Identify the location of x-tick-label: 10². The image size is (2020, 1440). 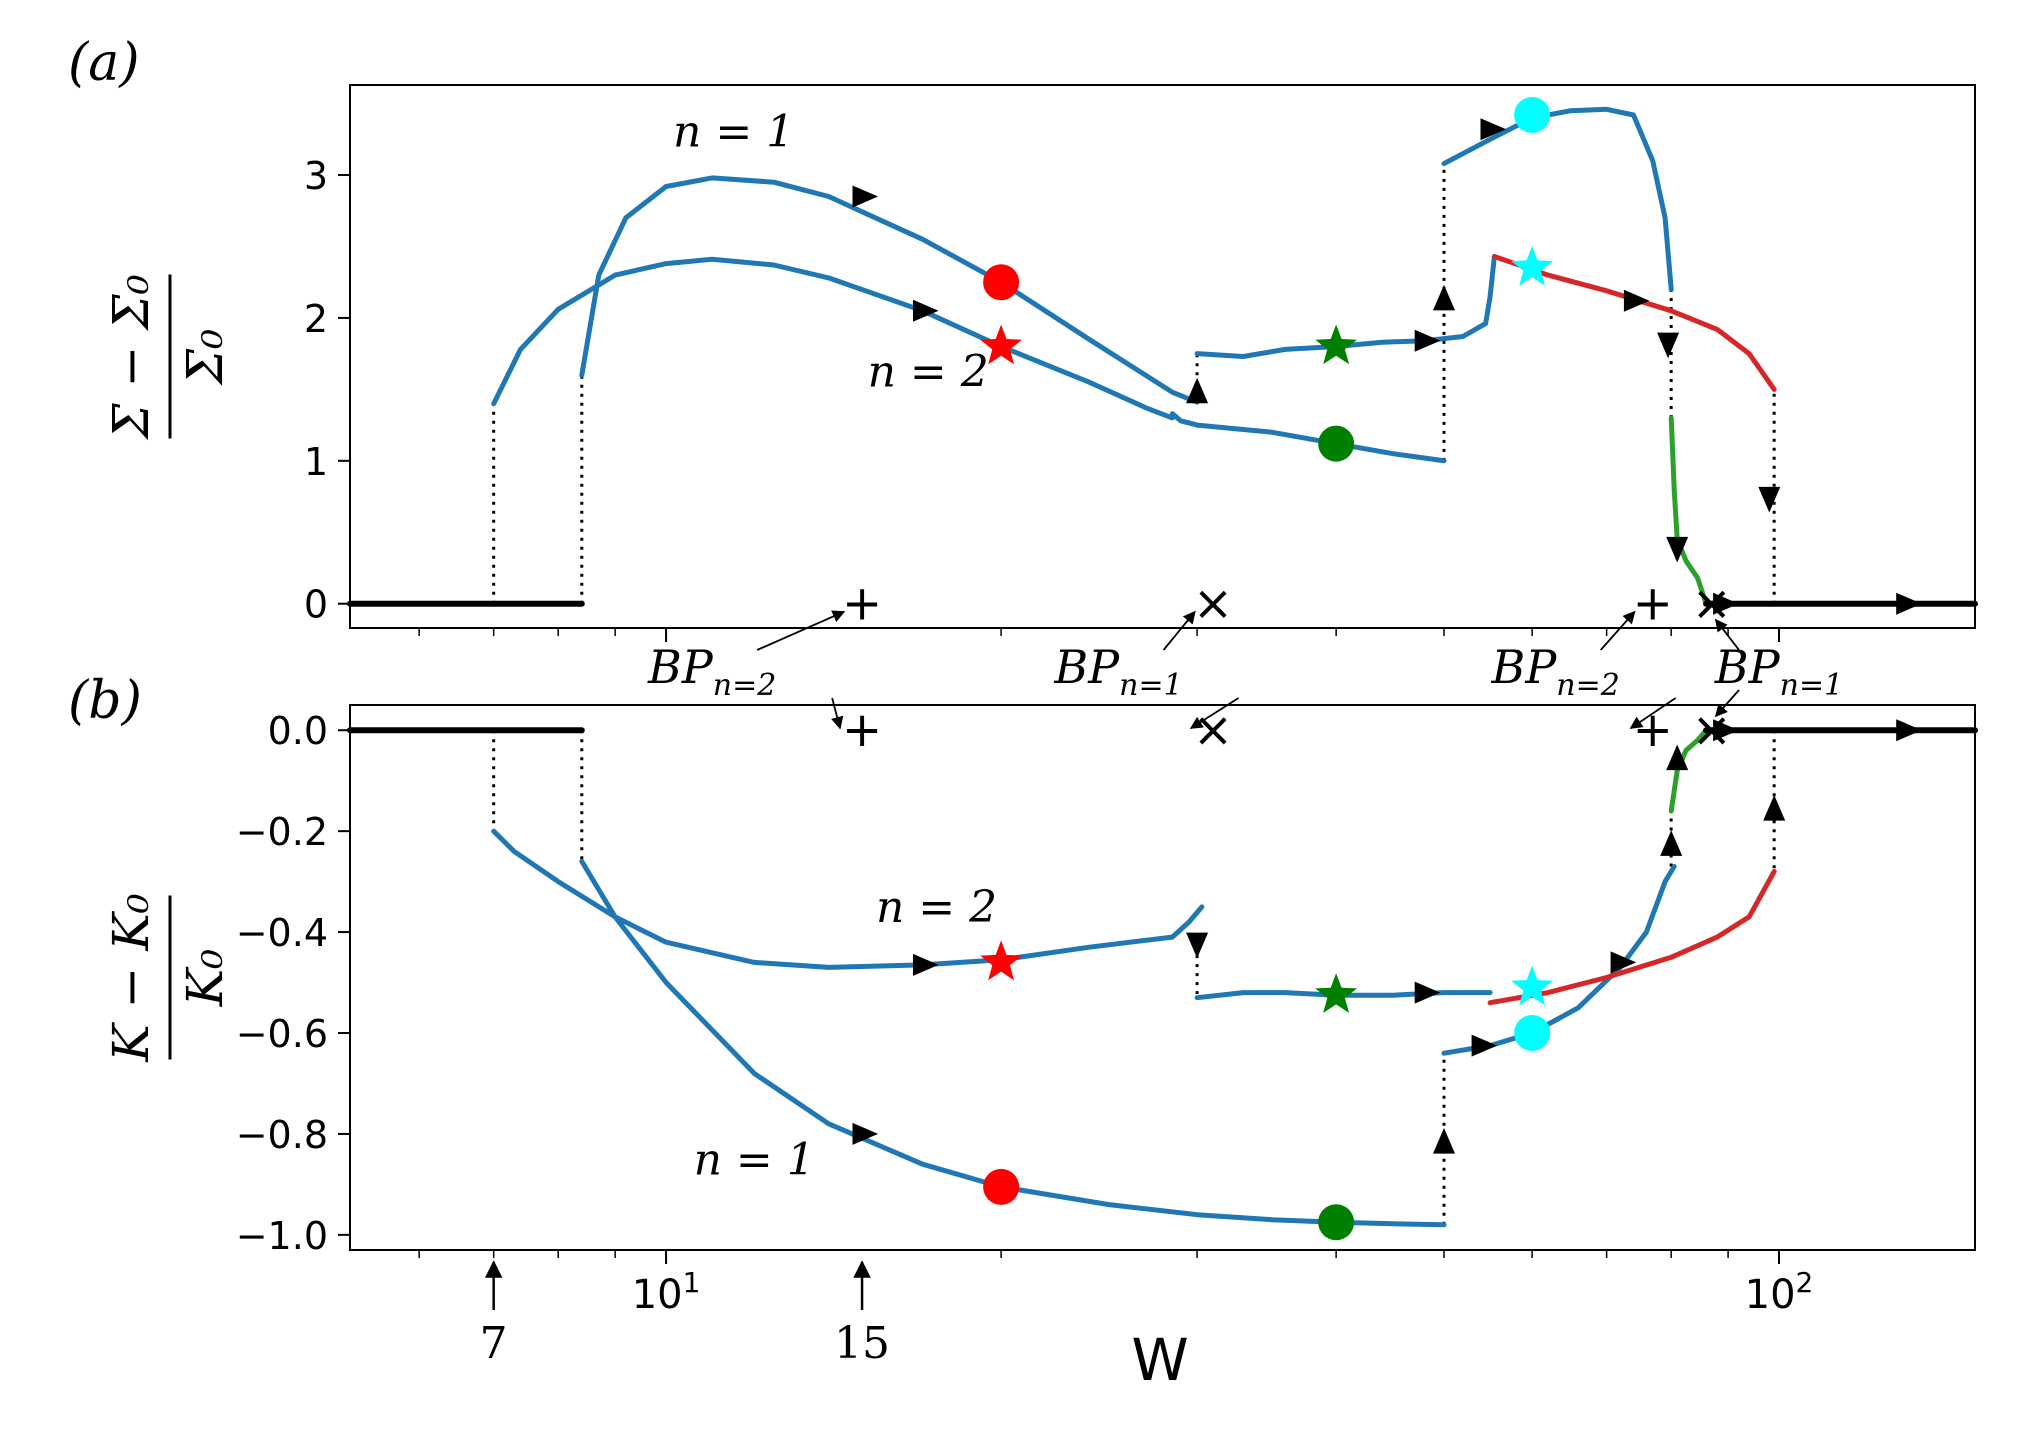
(1779, 1292).